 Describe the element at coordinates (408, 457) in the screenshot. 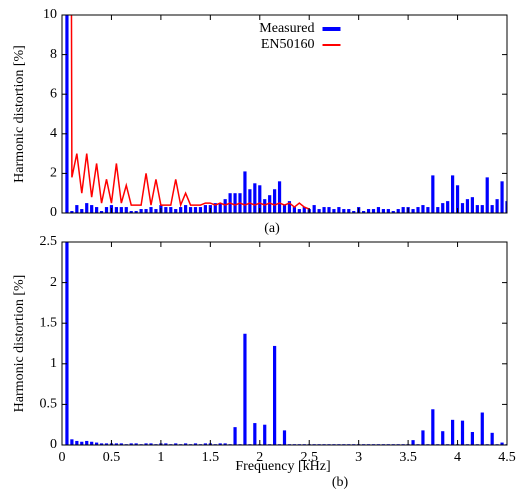

I see `x-tick-label: 3.5` at that location.